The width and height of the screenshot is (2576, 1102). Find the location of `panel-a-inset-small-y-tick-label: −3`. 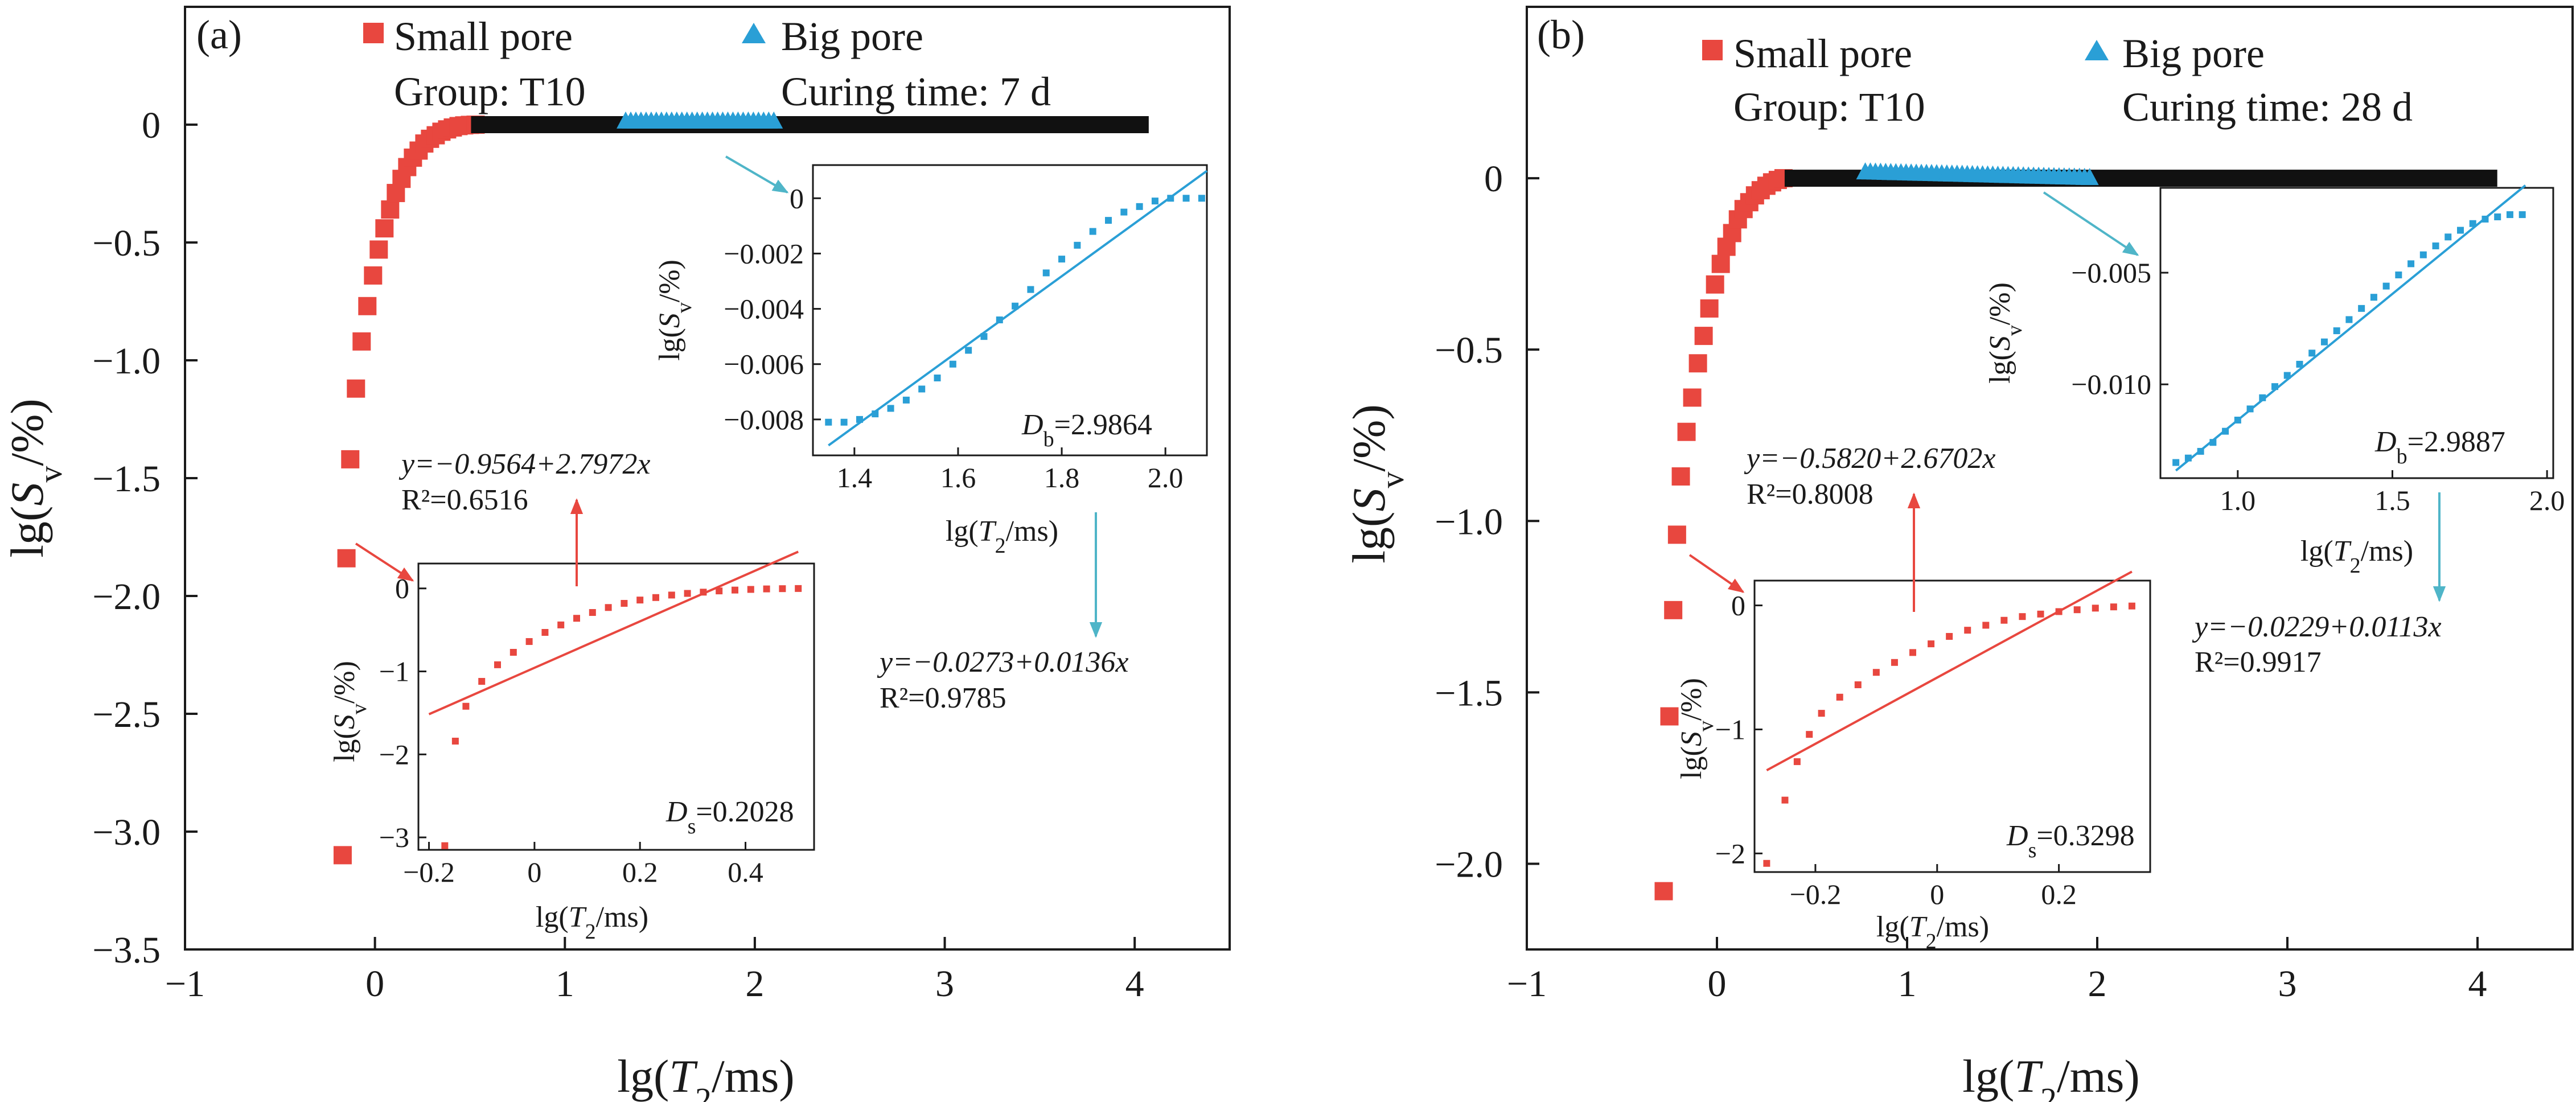

panel-a-inset-small-y-tick-label: −3 is located at coordinates (394, 837).